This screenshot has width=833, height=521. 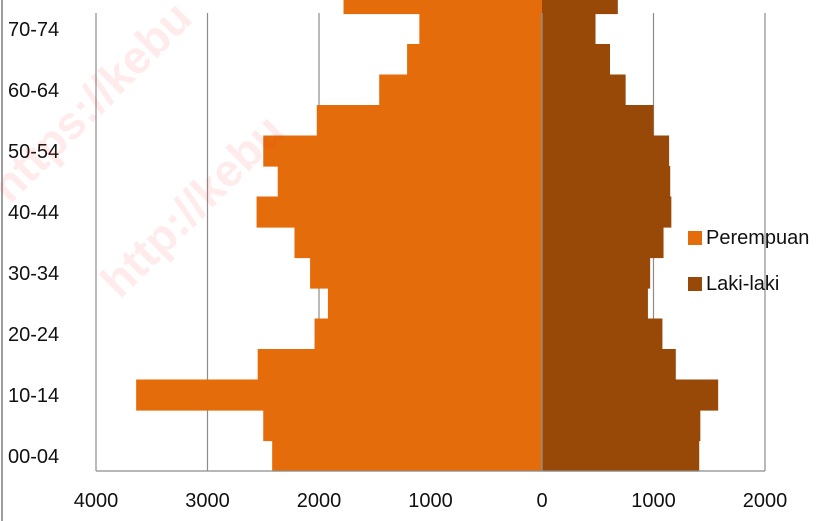 What do you see at coordinates (33, 213) in the screenshot?
I see `y-tick-label-40-44: 40-44` at bounding box center [33, 213].